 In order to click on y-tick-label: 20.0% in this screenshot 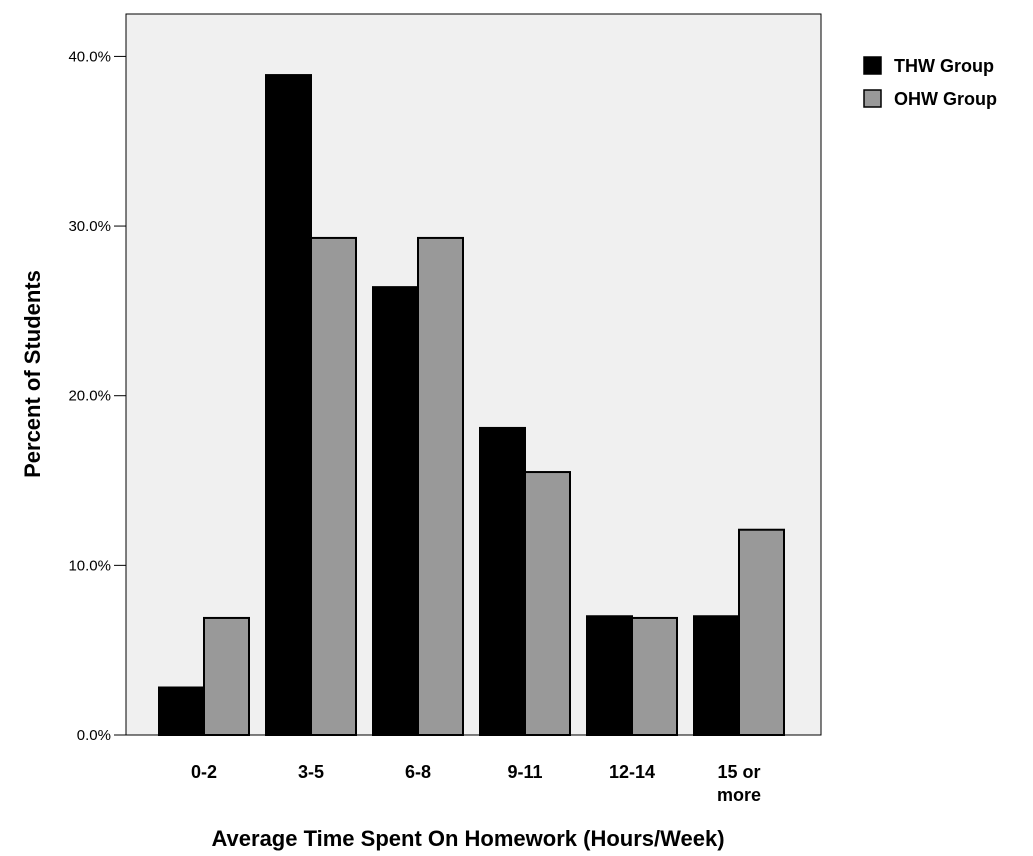, I will do `click(89, 396)`.